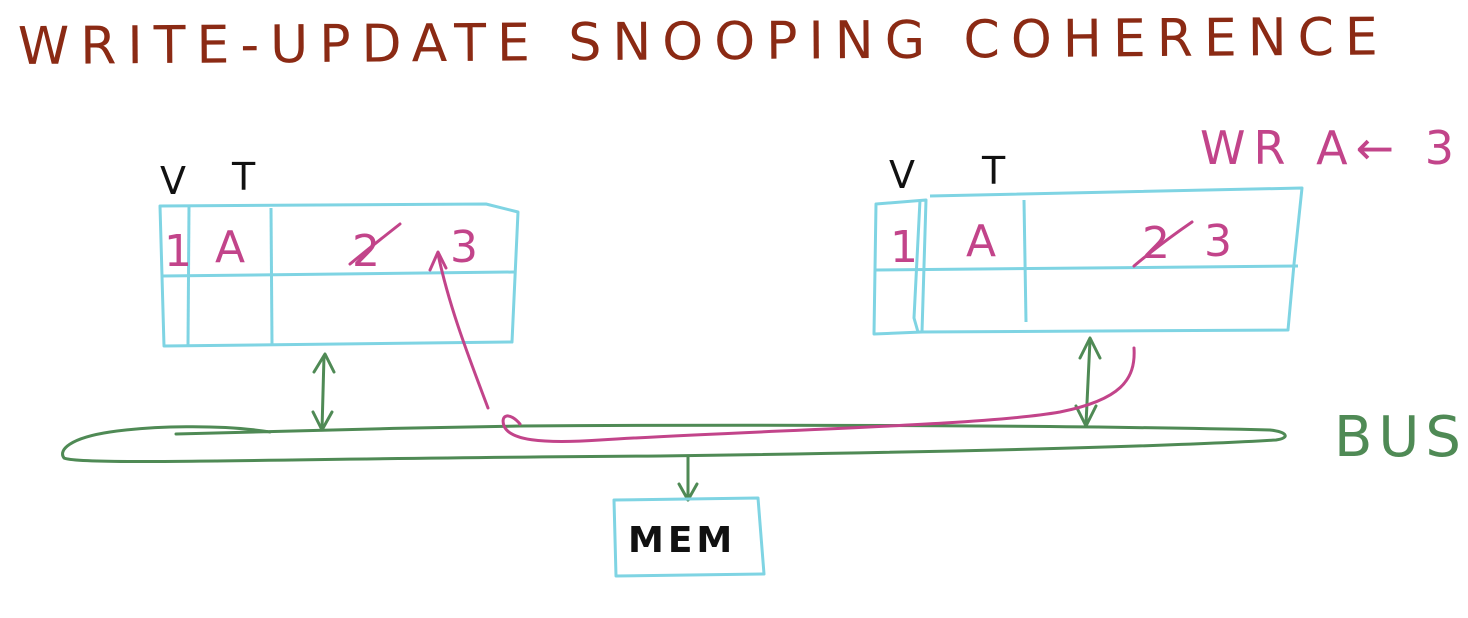  Describe the element at coordinates (1156, 243) in the screenshot. I see `cache-right-old-data: 2` at that location.